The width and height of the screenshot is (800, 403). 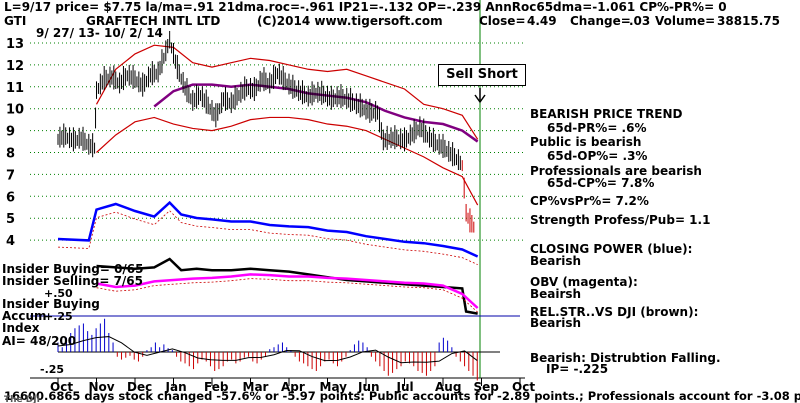 What do you see at coordinates (556, 294) in the screenshot?
I see `panel-obv-val: Beairsh` at bounding box center [556, 294].